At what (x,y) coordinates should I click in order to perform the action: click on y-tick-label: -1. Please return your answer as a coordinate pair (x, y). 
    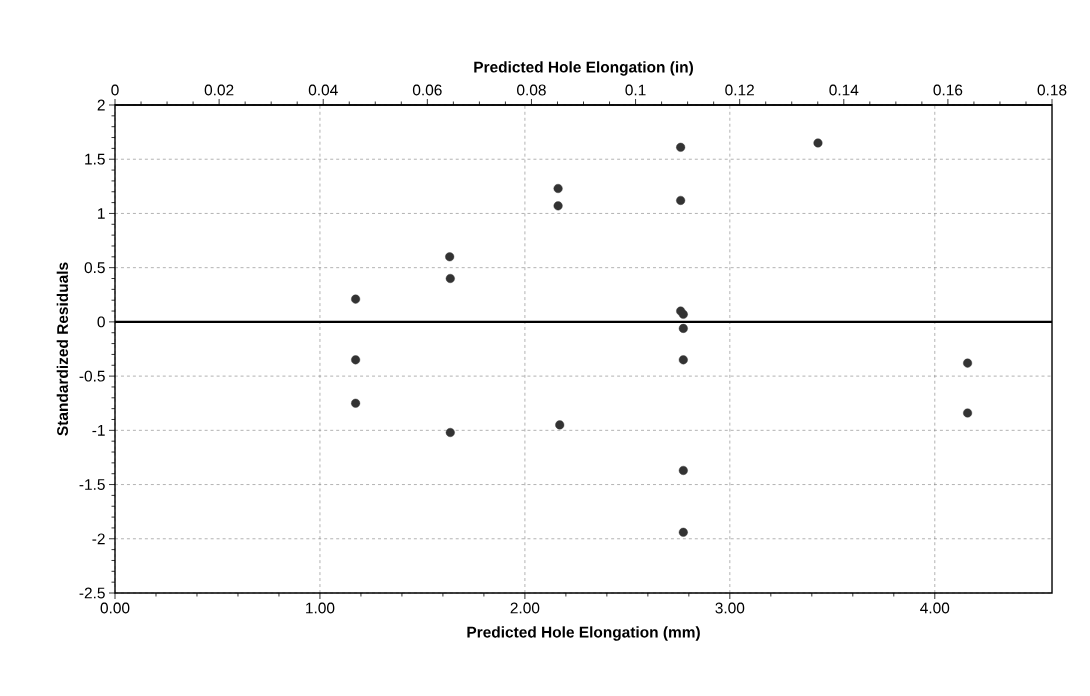
    Looking at the image, I should click on (98, 430).